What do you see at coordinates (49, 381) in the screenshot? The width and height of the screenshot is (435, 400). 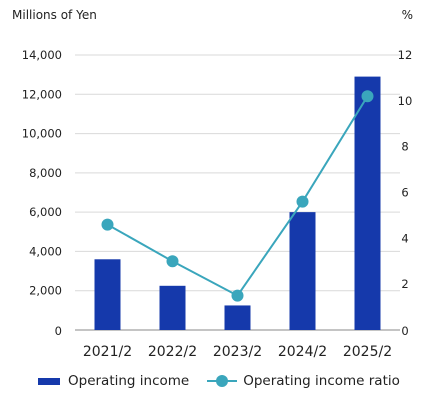 I see `legend-swatch-bar` at bounding box center [49, 381].